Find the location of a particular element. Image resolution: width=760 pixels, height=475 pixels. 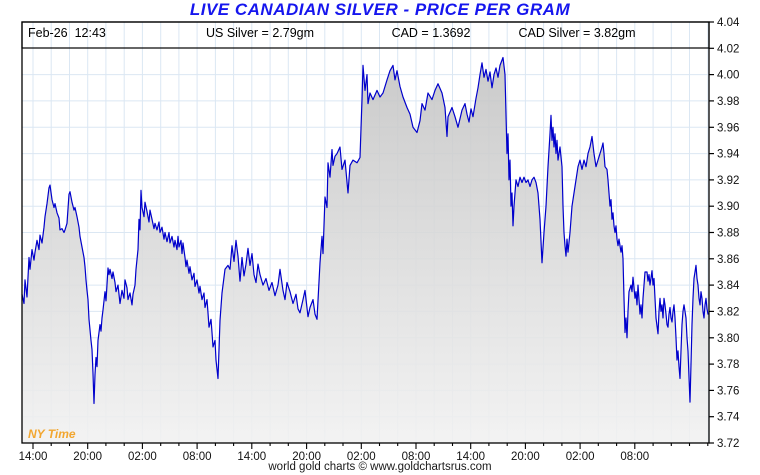

y-tick-label: 3.94 is located at coordinates (728, 155).